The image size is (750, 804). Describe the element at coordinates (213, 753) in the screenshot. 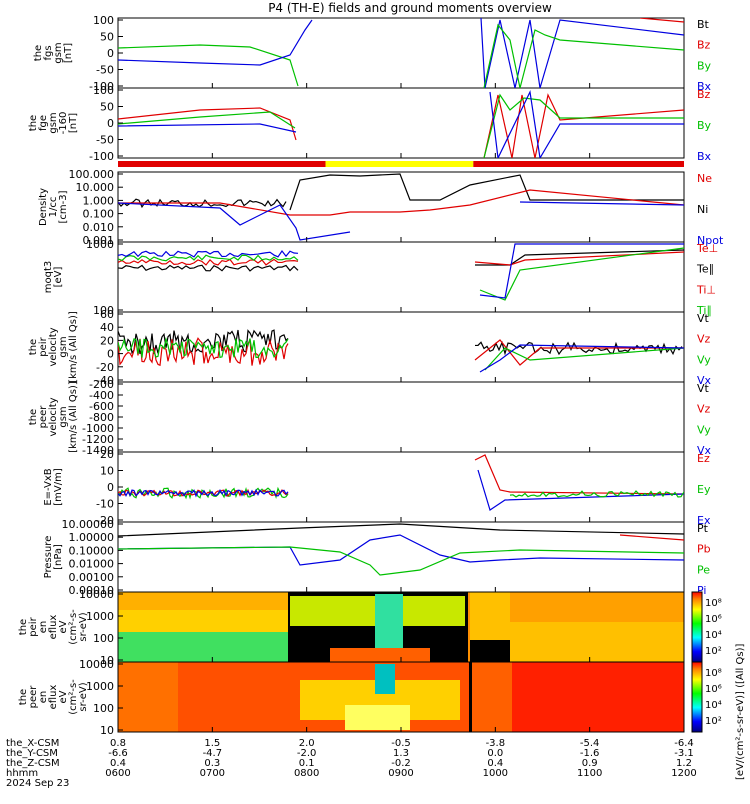

I see `x-tick-label: -4.7` at that location.